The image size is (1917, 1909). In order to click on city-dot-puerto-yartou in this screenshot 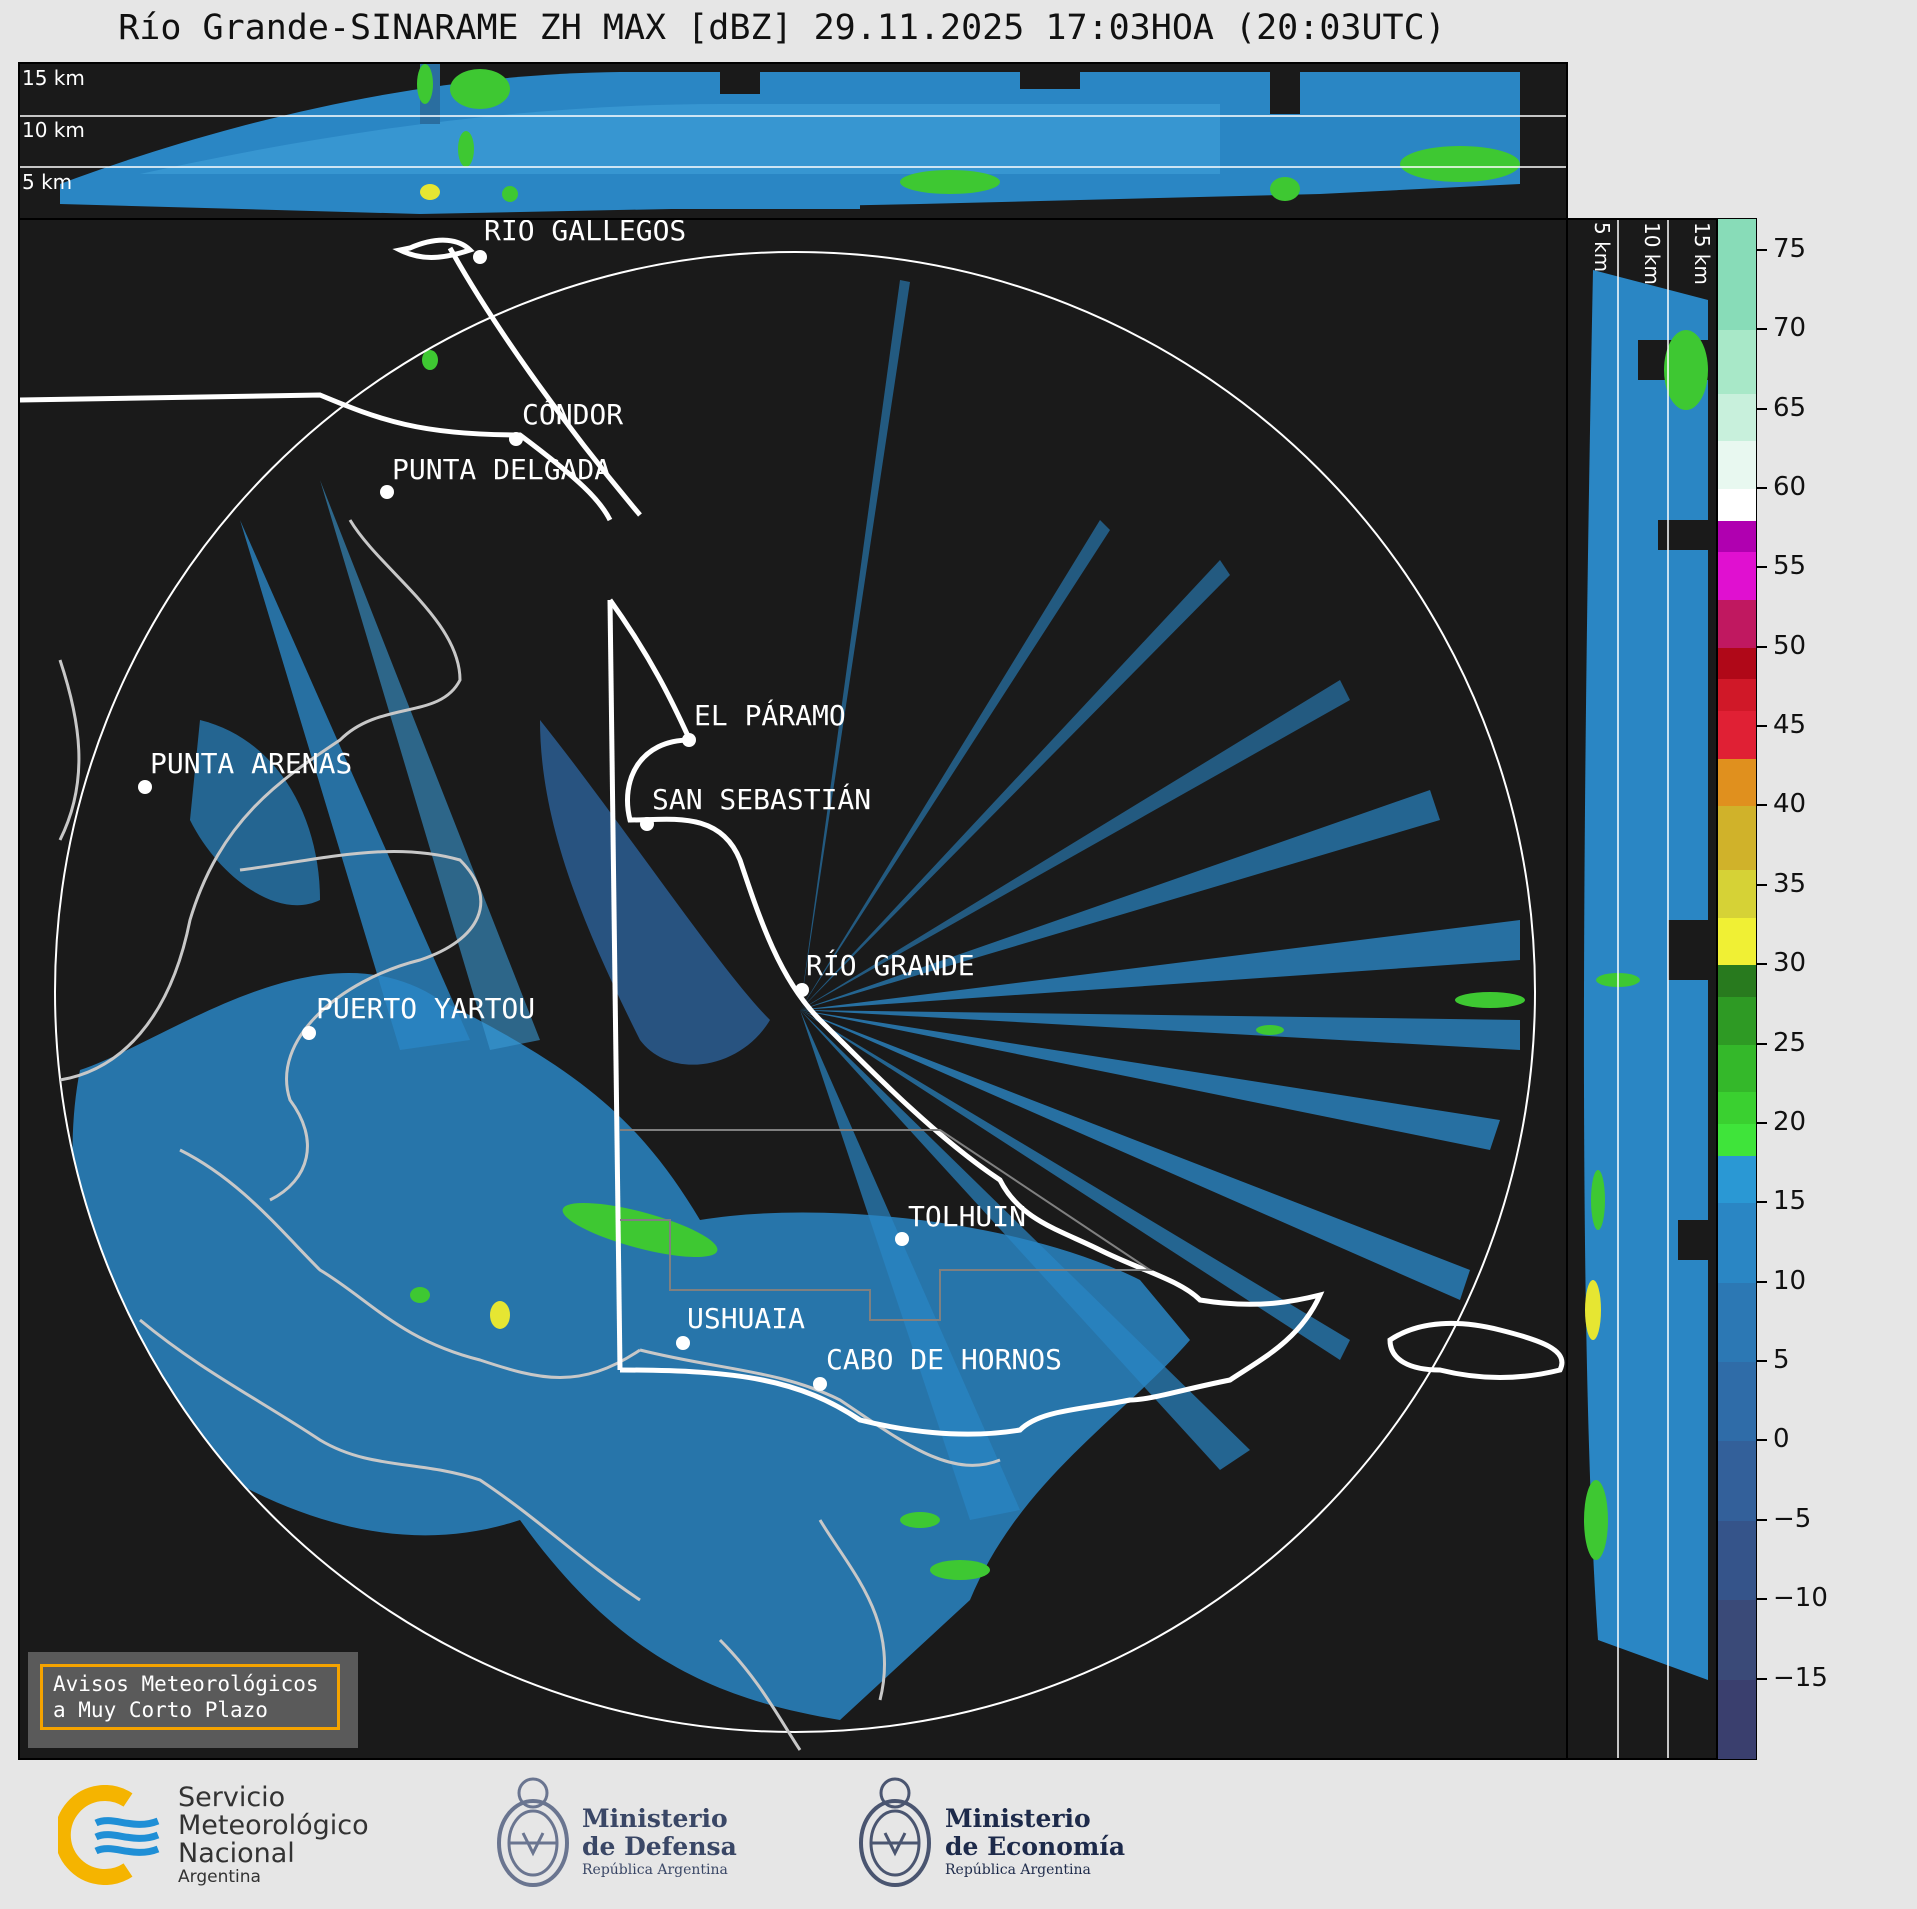, I will do `click(309, 1033)`.